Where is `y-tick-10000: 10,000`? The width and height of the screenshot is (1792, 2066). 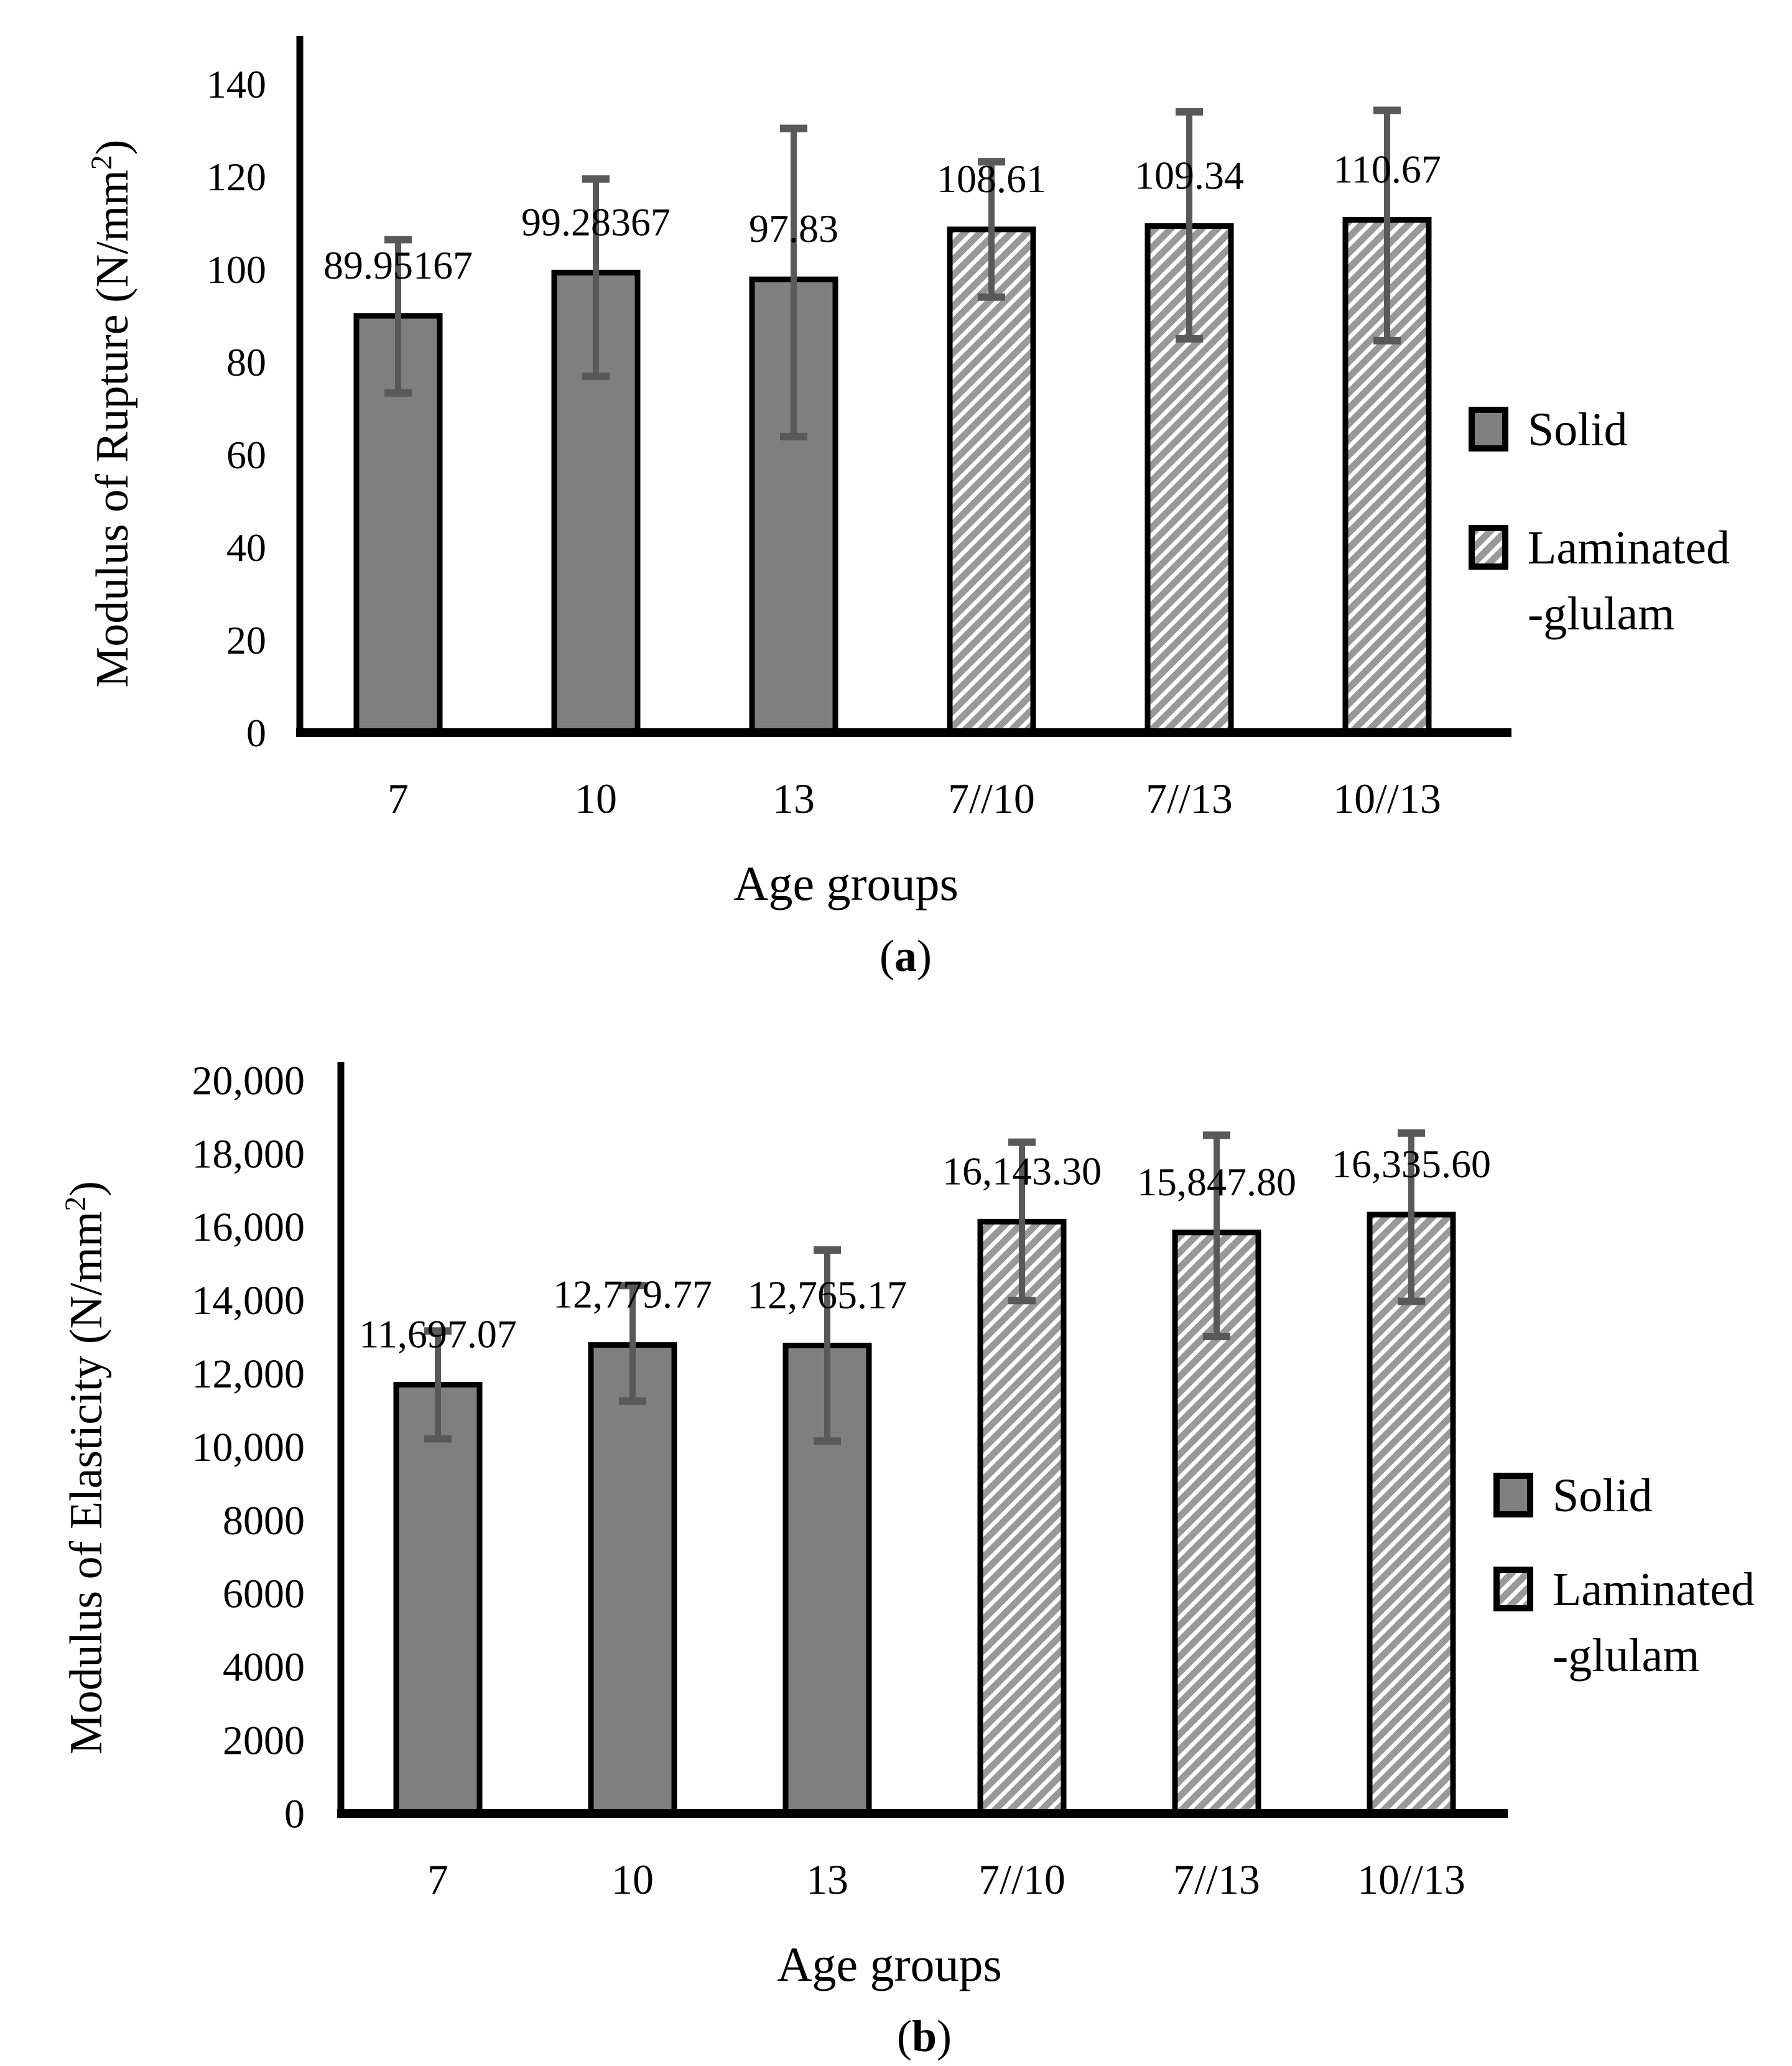 y-tick-10000: 10,000 is located at coordinates (249, 1447).